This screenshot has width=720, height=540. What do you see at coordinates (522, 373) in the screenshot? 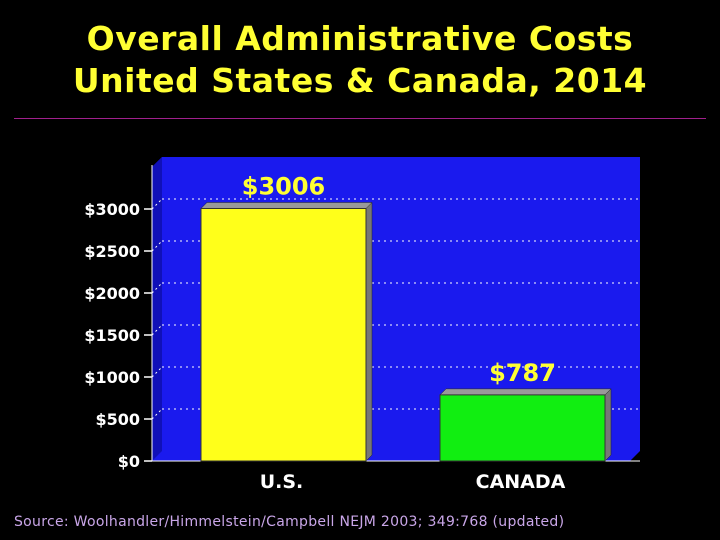
I see `data-label: $787` at bounding box center [522, 373].